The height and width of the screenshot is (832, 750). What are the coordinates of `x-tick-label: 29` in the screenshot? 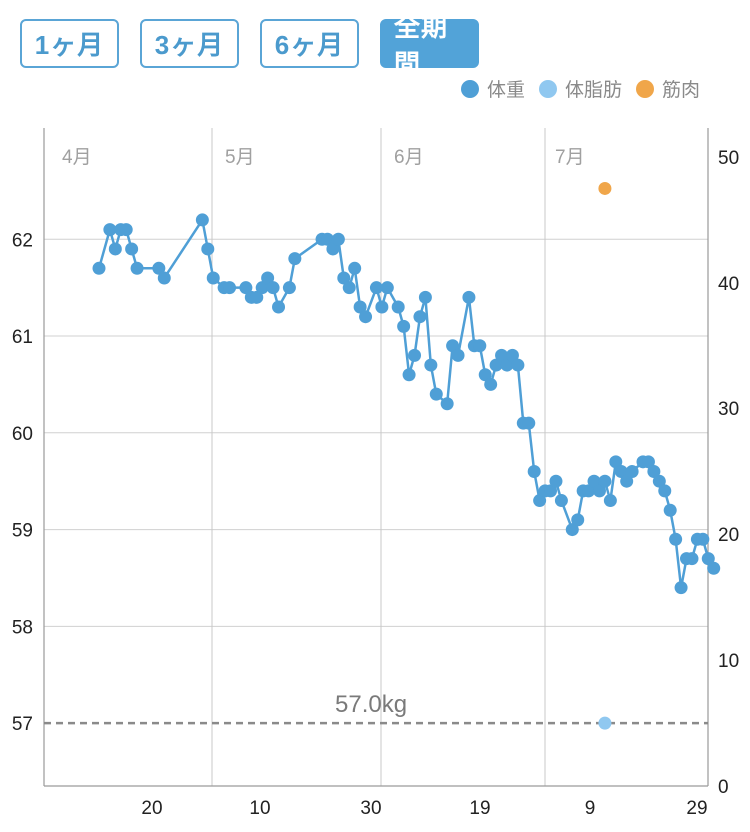 It's located at (696, 808).